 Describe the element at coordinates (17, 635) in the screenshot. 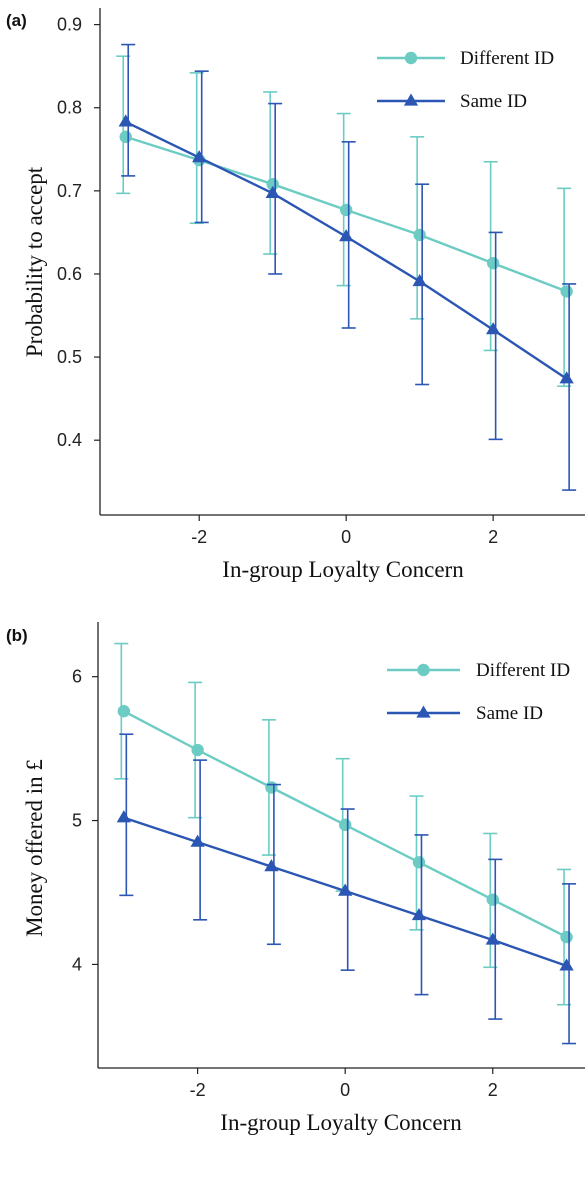

I see `panel-letter: (b)` at that location.